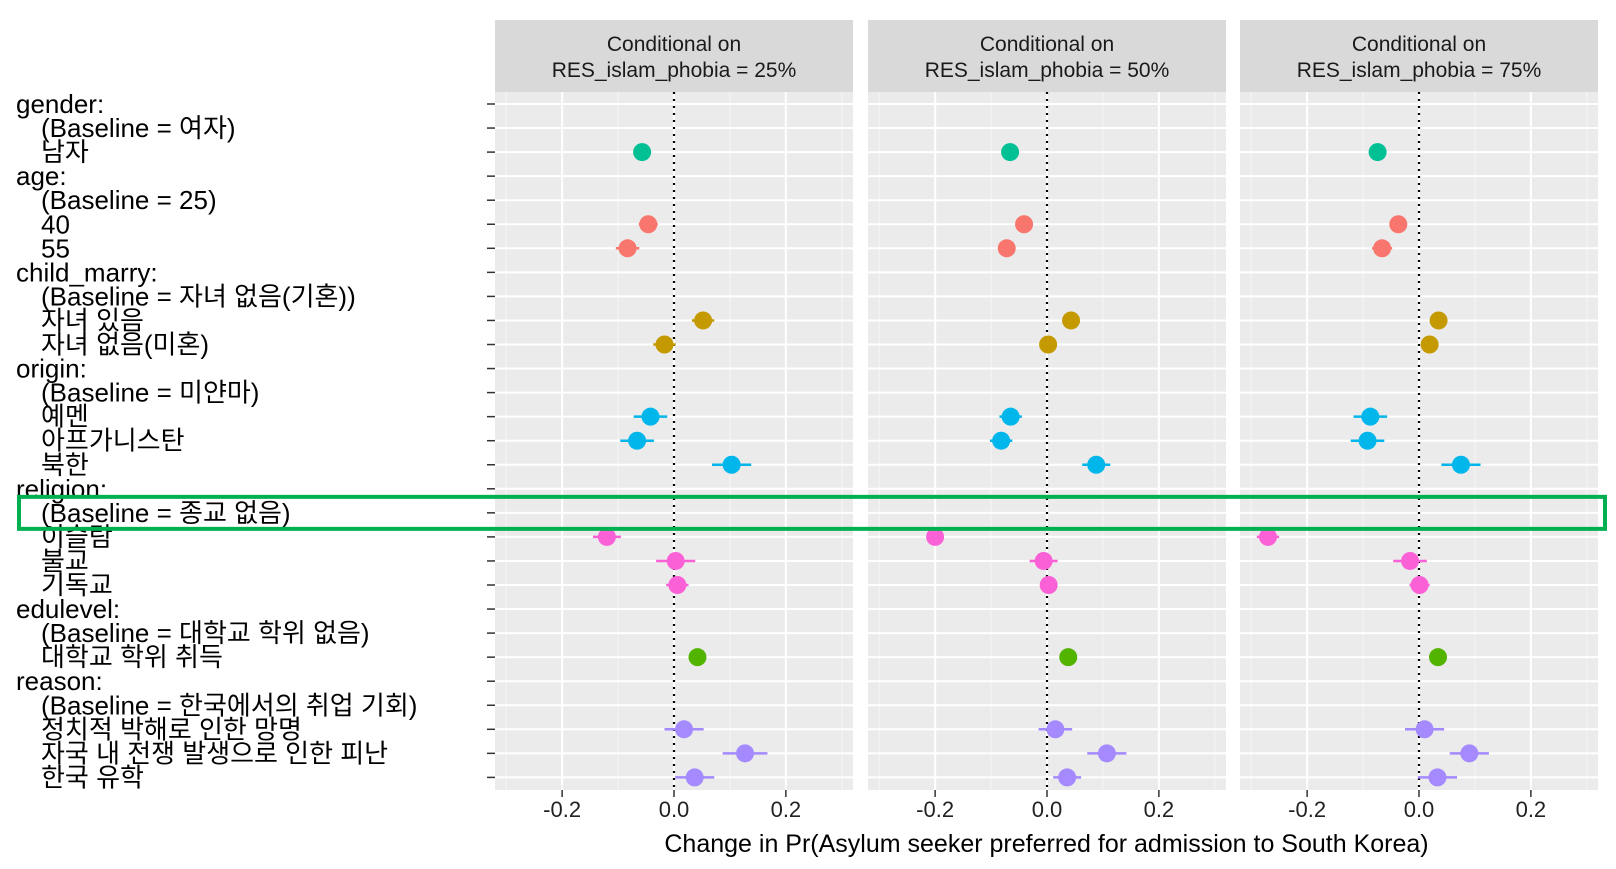  What do you see at coordinates (214, 753) in the screenshot?
I see `row-label: 자국 내 전쟁 발생으로 인한 피난` at bounding box center [214, 753].